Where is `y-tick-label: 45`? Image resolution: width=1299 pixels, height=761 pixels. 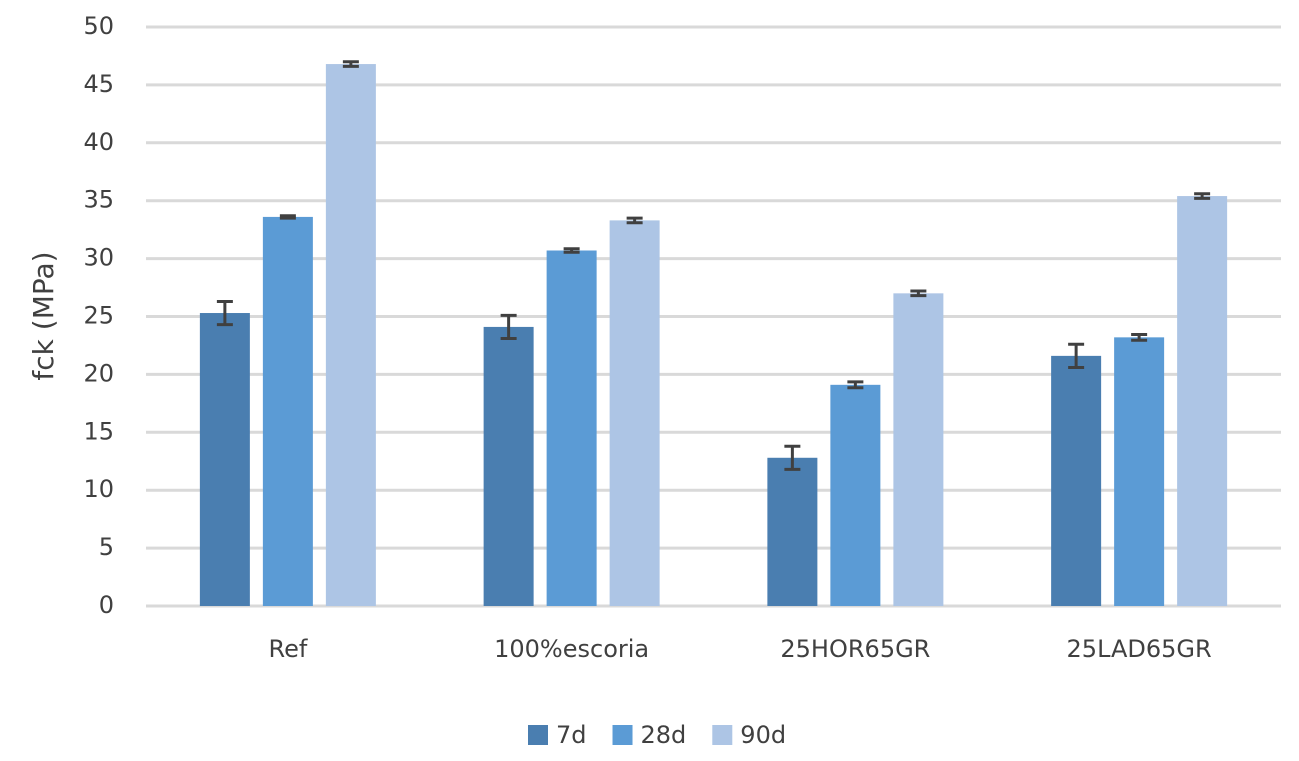
y-tick-label: 45 is located at coordinates (98, 84).